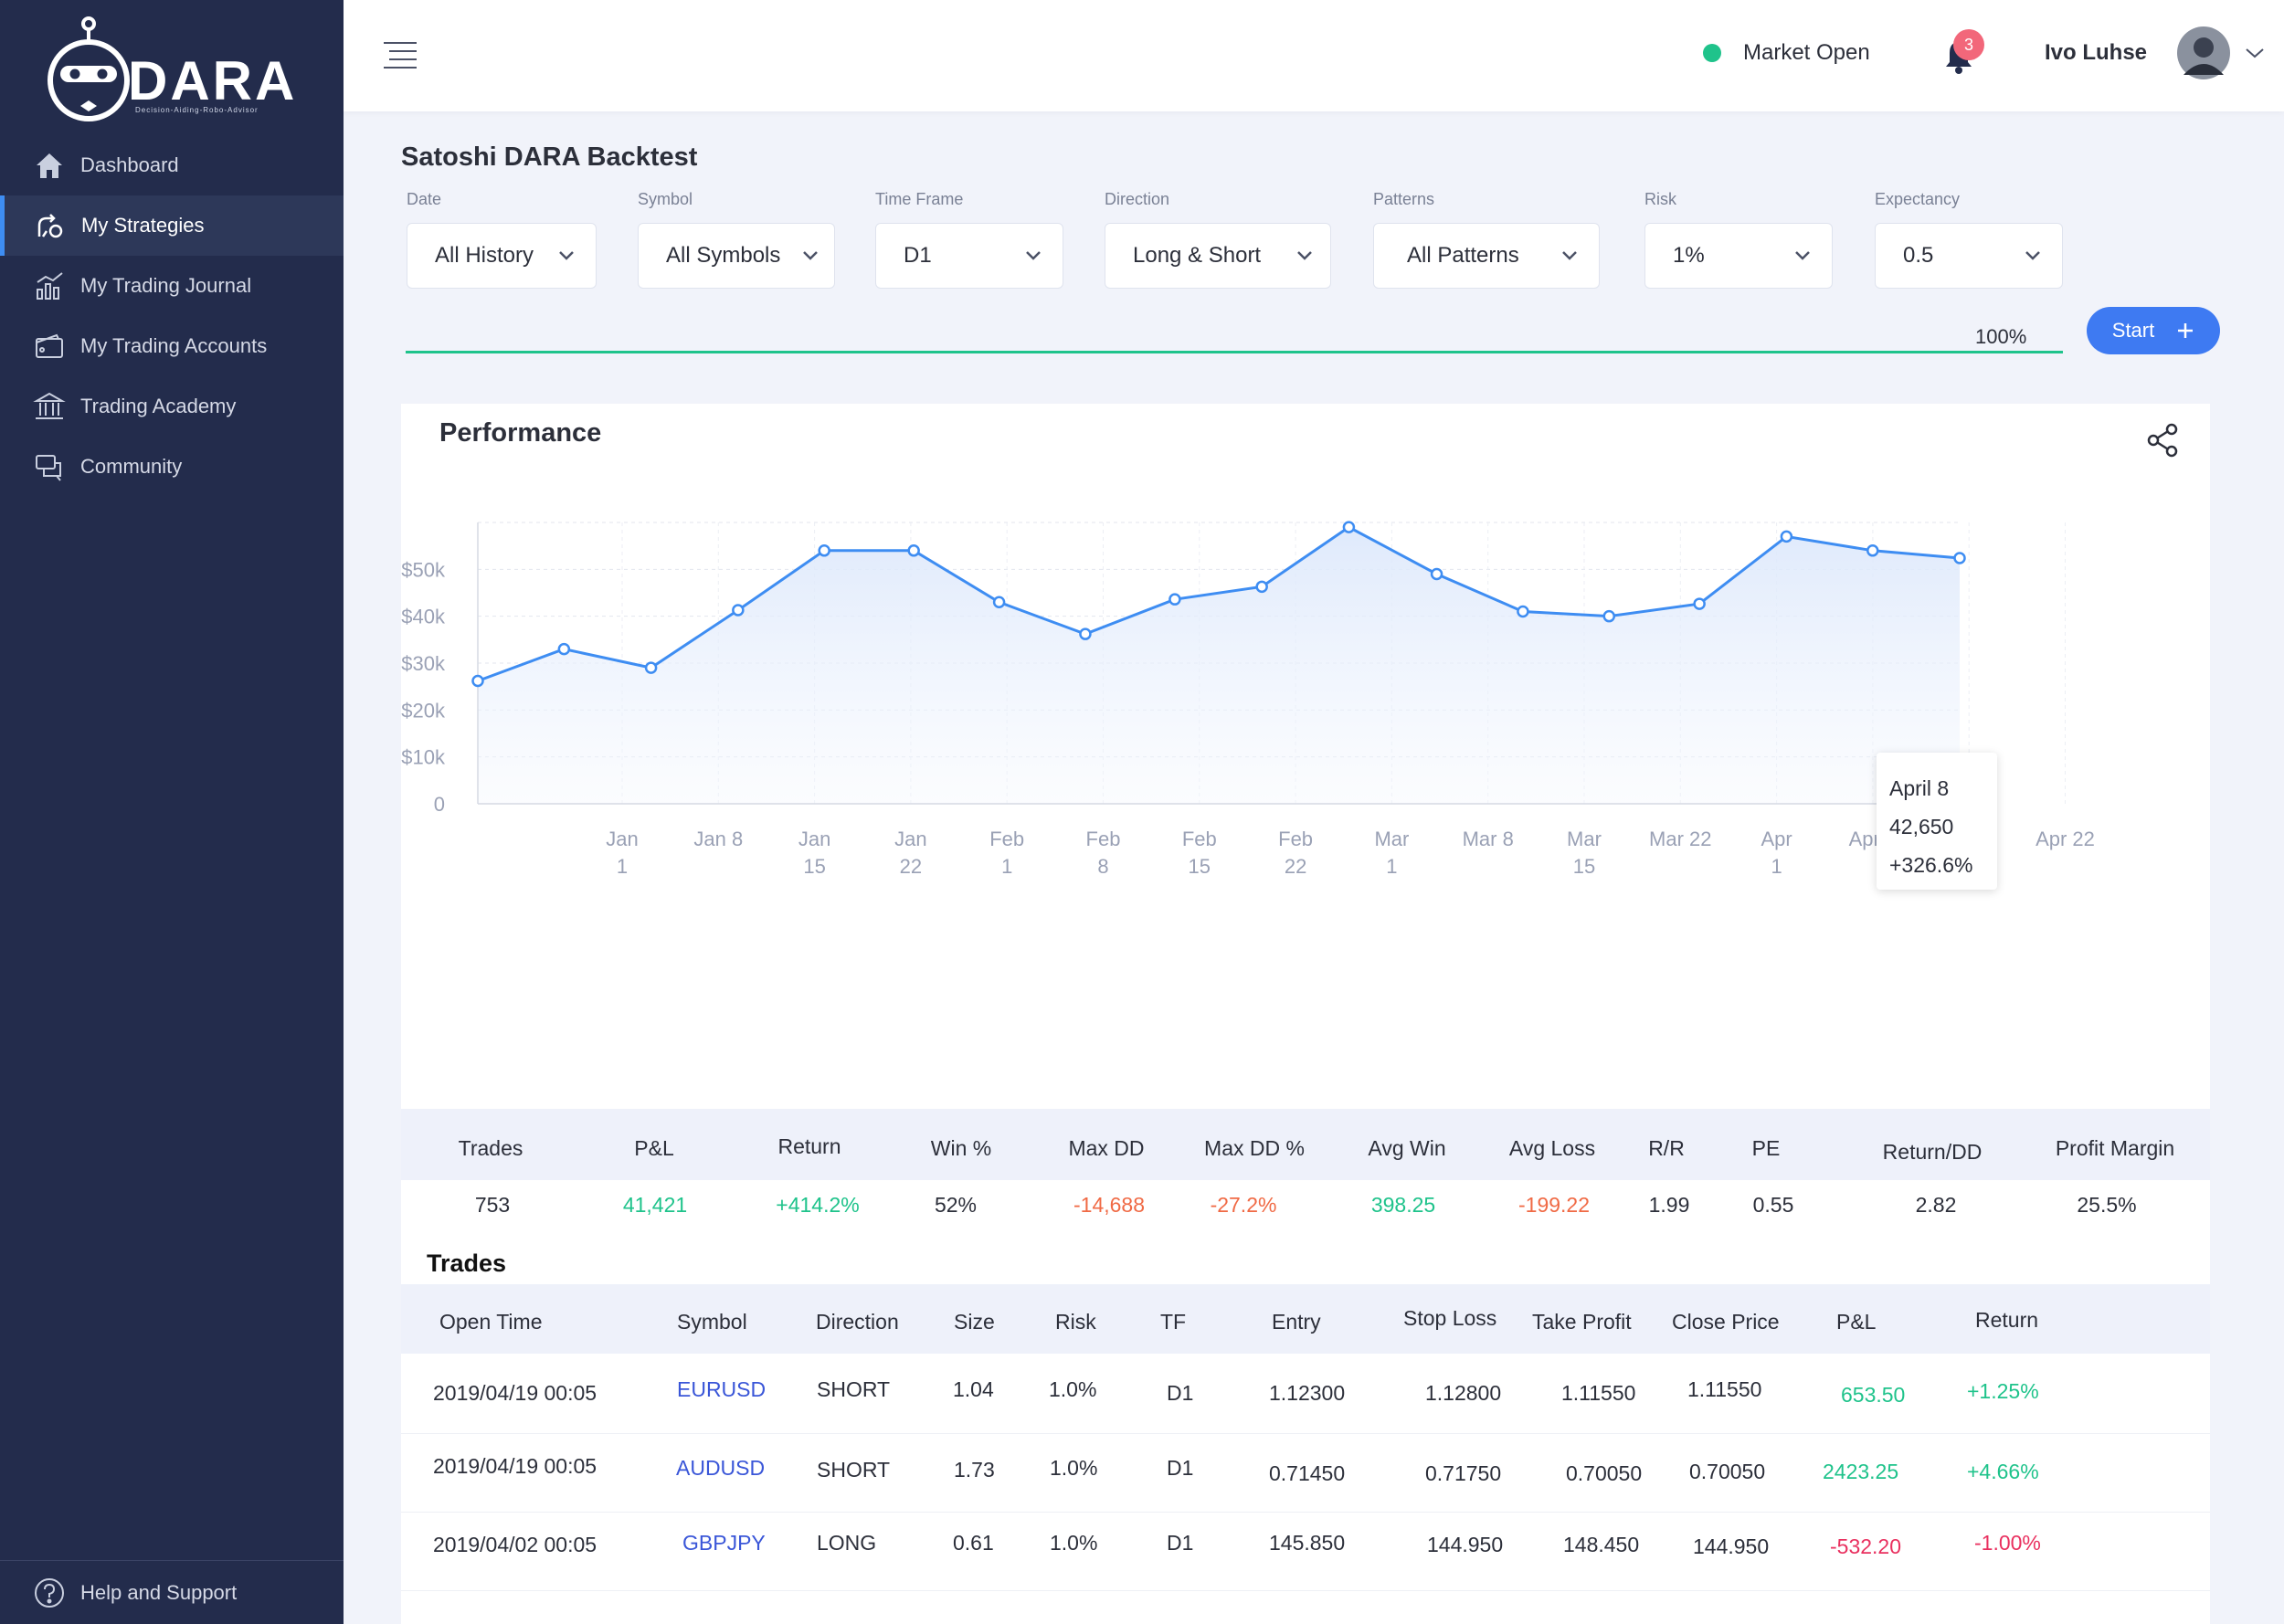  What do you see at coordinates (172, 165) in the screenshot?
I see `sidebar-item-dashboard: Dashboard` at bounding box center [172, 165].